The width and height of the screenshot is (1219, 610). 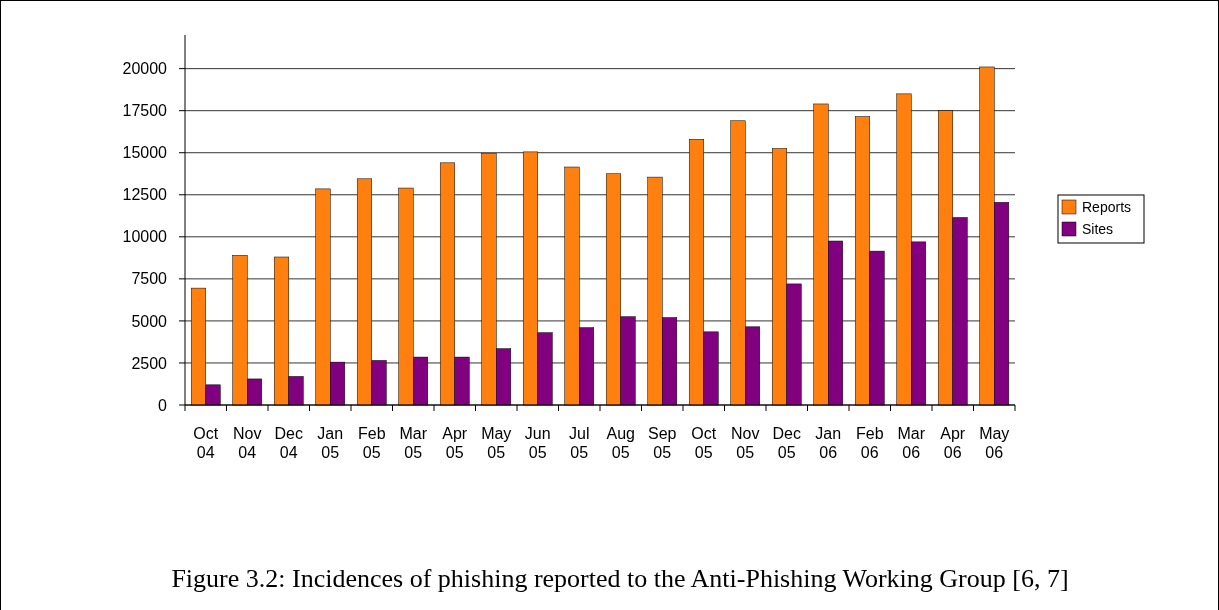 What do you see at coordinates (149, 363) in the screenshot?
I see `y-tick-label: 2500` at bounding box center [149, 363].